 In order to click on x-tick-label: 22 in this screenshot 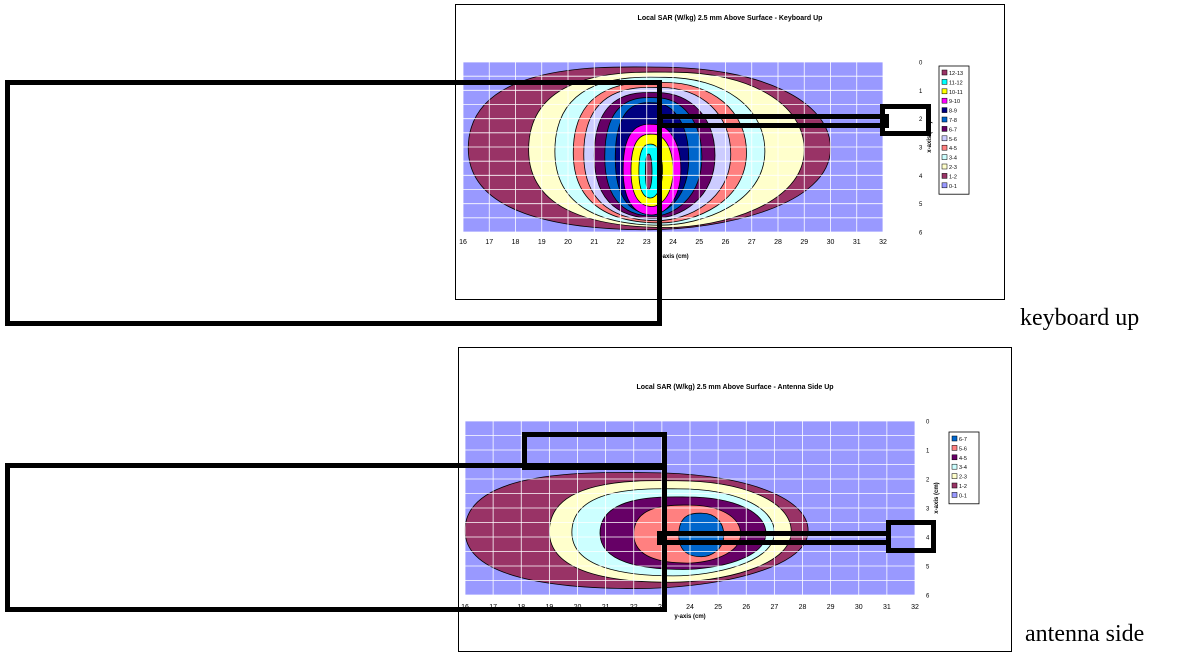, I will do `click(621, 242)`.